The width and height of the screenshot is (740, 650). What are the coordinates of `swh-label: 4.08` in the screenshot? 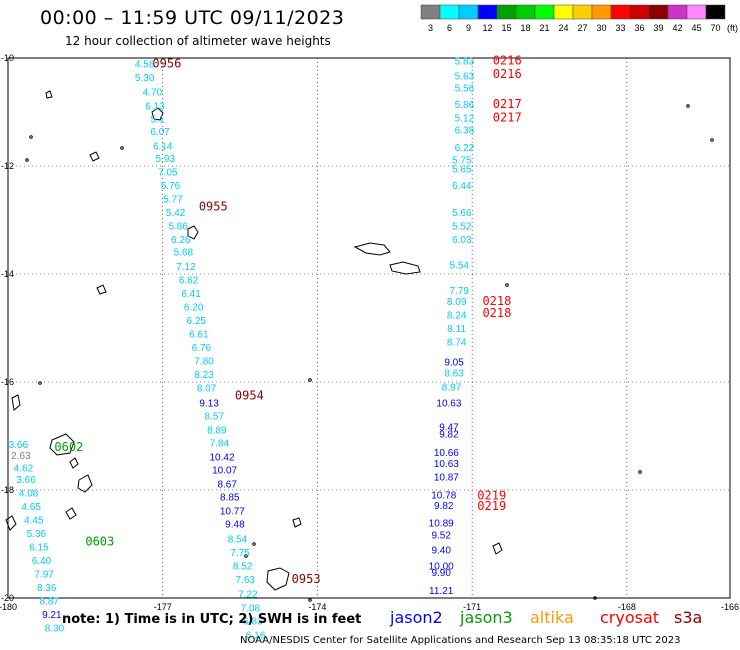 It's located at (29, 494).